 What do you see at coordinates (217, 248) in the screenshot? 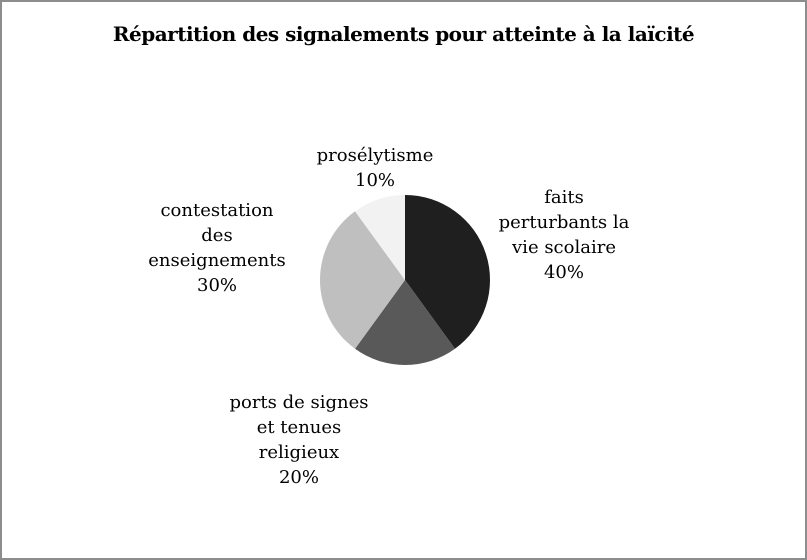
I see `pie-label-contestation: contestation des enseignements 30%` at bounding box center [217, 248].